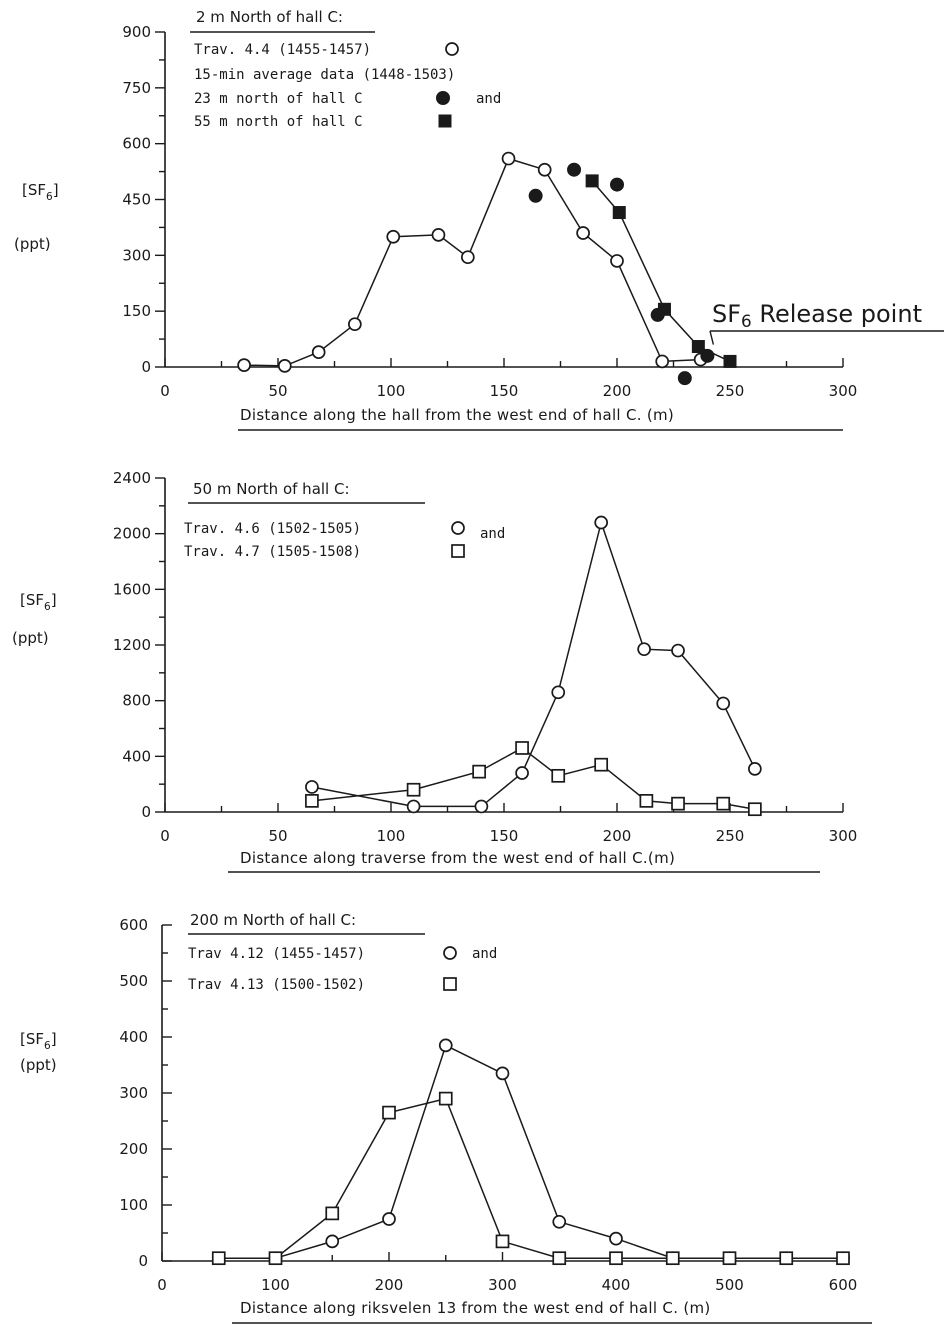  What do you see at coordinates (484, 954) in the screenshot?
I see `legend-entry: and` at bounding box center [484, 954].